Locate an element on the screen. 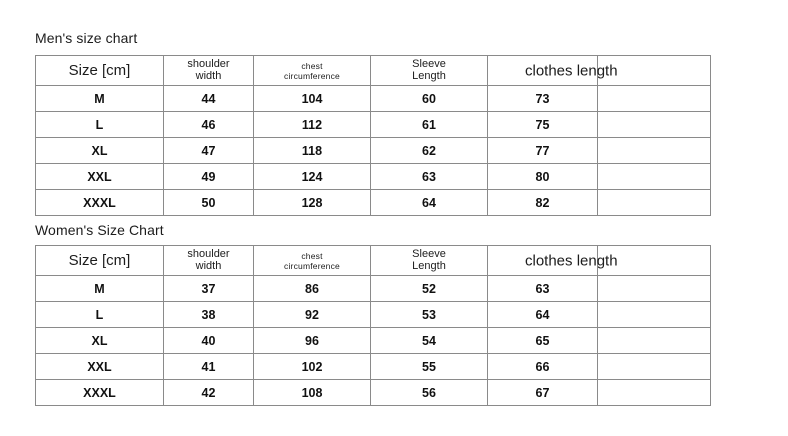 This screenshot has height=436, width=788. cell-clothes-length: 77 is located at coordinates (542, 150).